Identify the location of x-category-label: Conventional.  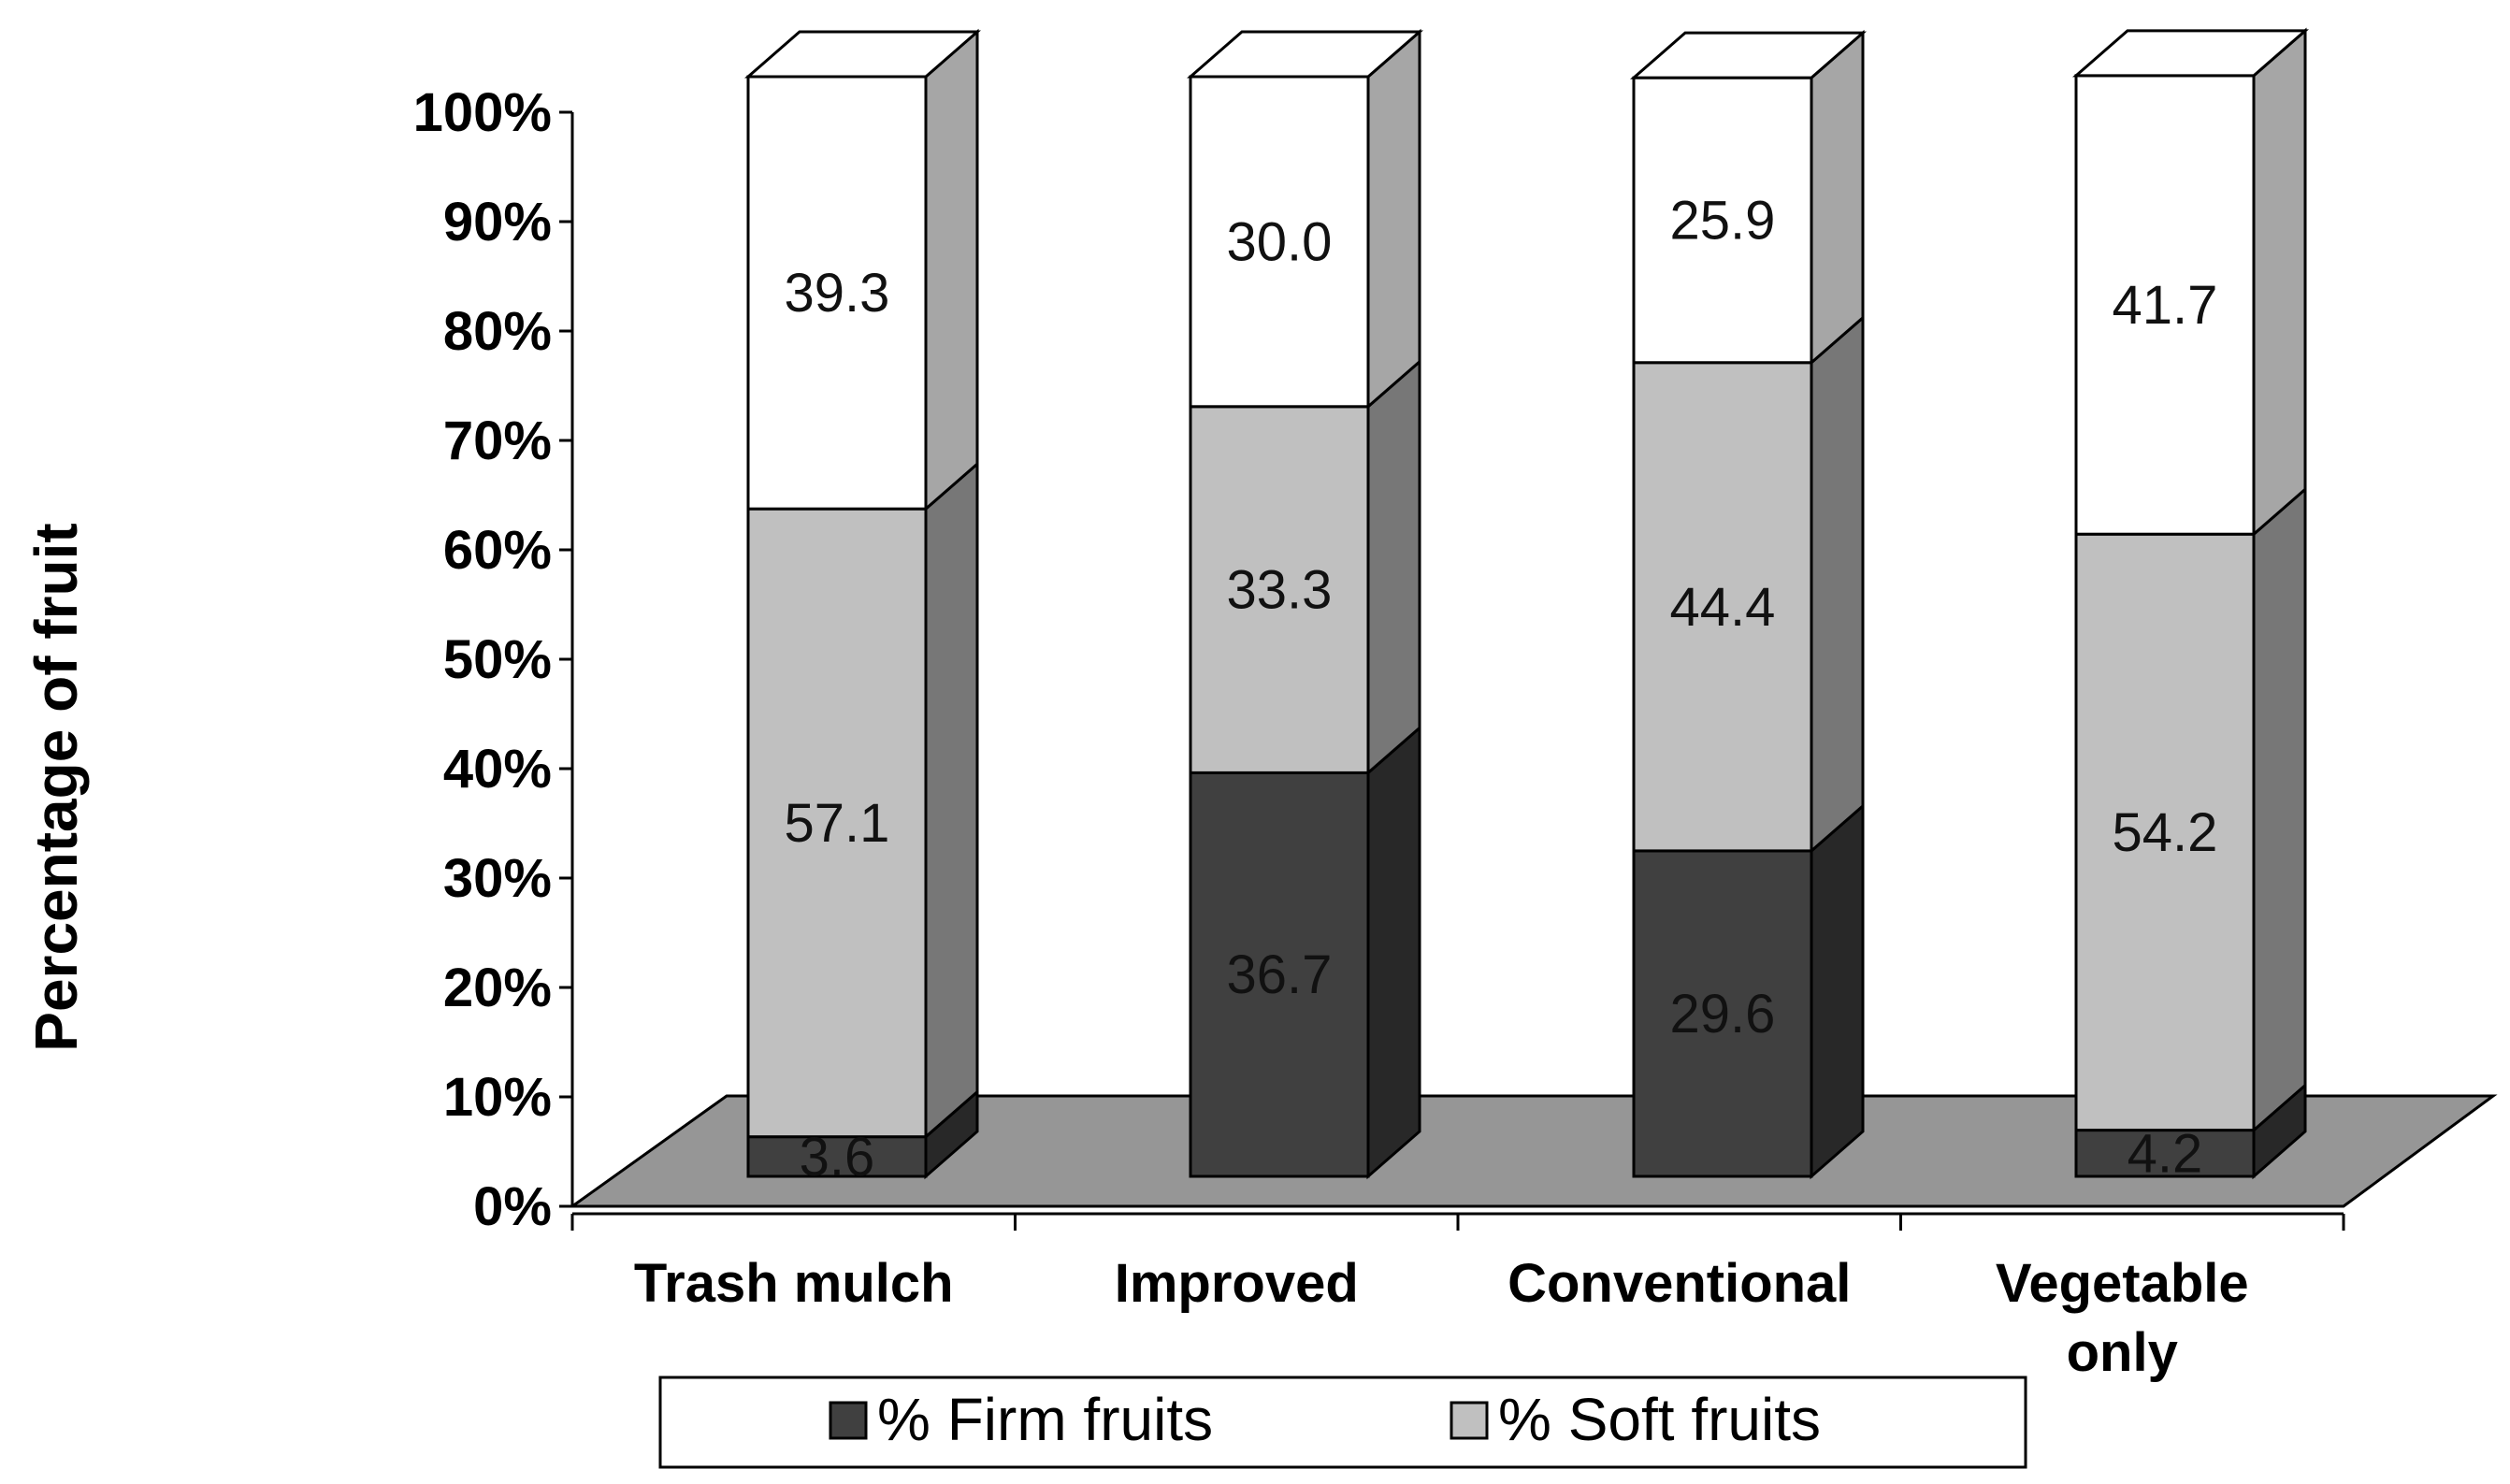
(1679, 1283).